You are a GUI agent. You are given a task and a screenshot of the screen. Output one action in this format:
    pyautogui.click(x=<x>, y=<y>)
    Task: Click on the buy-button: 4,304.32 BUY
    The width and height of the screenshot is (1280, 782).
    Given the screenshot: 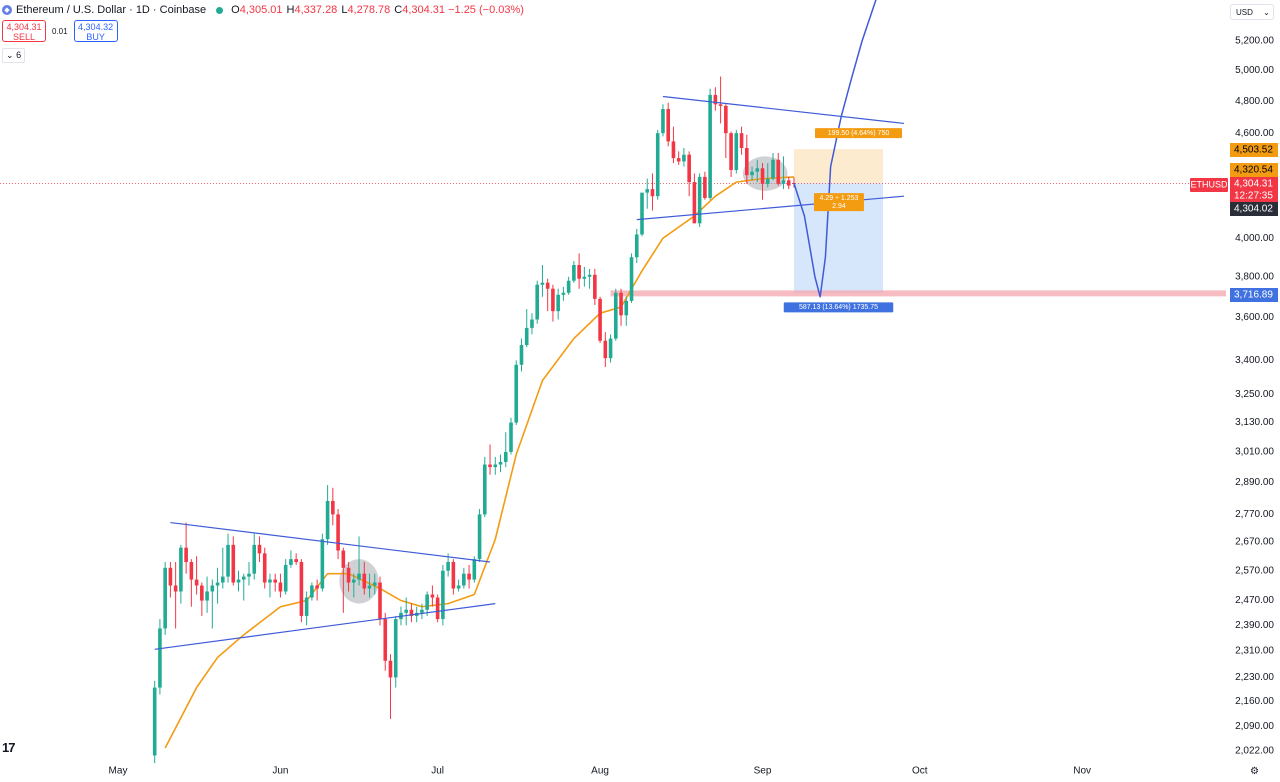 What is the action you would take?
    pyautogui.click(x=95, y=31)
    